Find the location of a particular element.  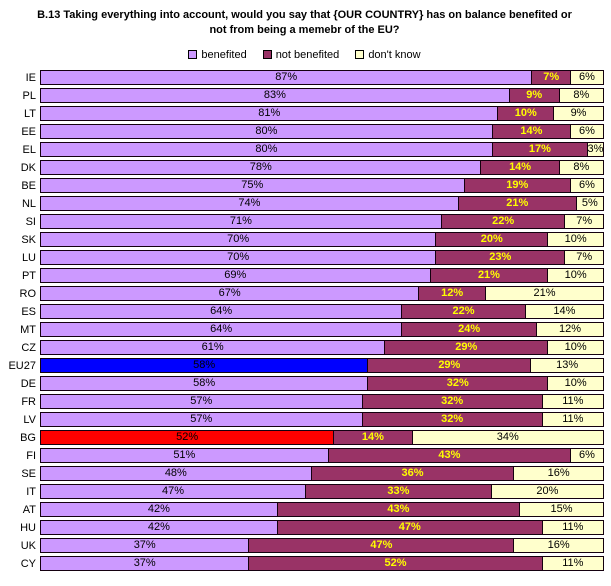

segment-benefited-bg: 52% is located at coordinates (187, 438).